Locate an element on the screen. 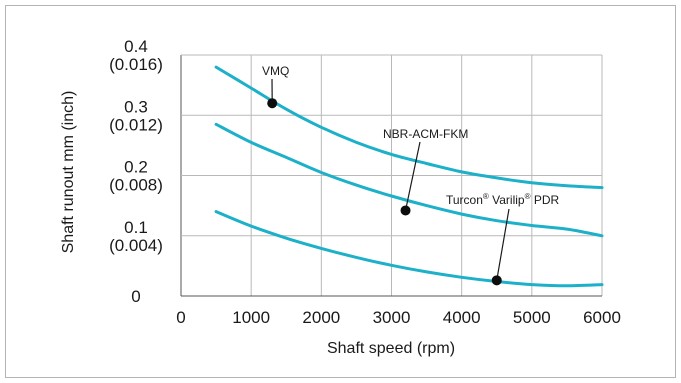  x-tick-label: 0 is located at coordinates (180, 317).